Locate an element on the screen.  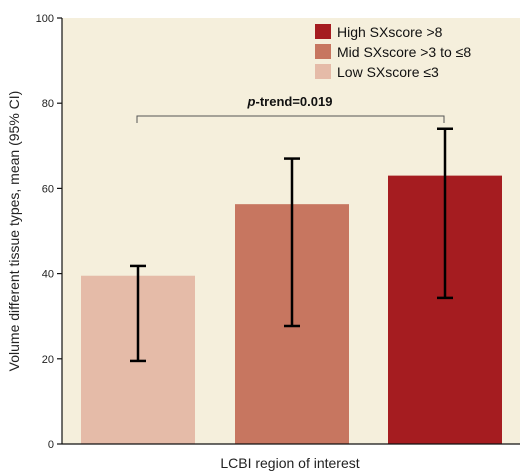
legend-label: Mid SXscore >3 to ≤8 is located at coordinates (404, 52).